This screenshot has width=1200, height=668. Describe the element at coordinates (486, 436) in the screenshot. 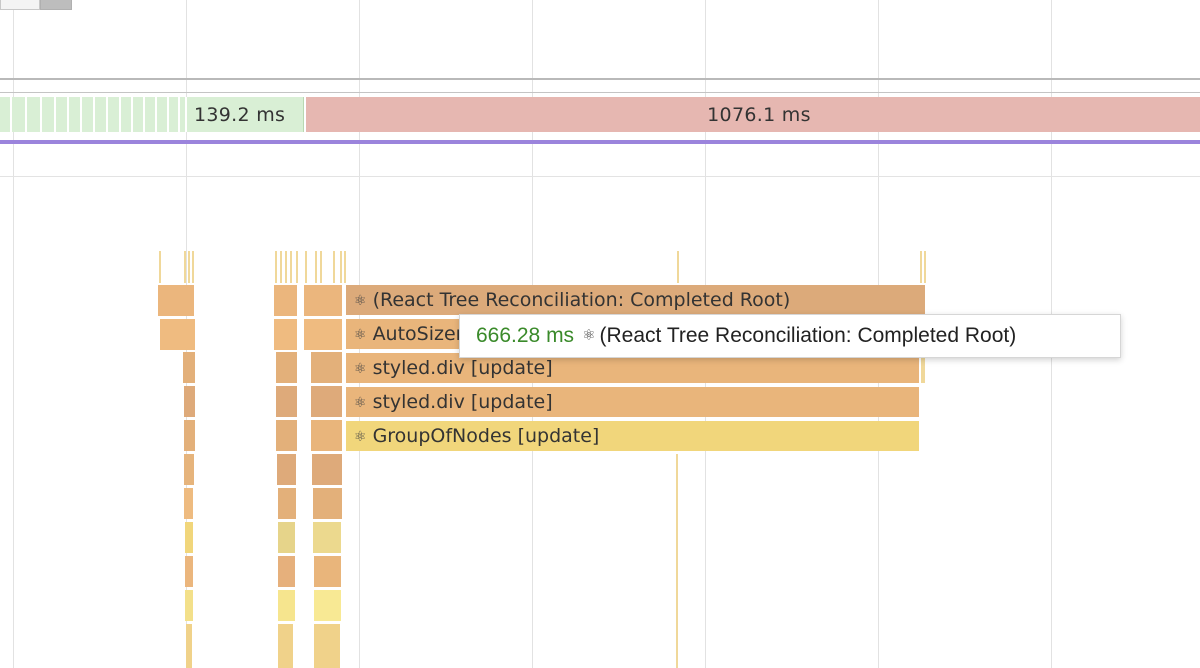

I see `flame-row-label: GroupOfNodes [update]` at that location.